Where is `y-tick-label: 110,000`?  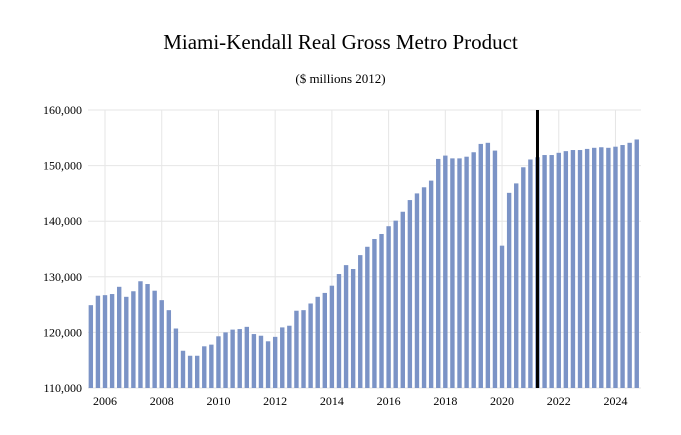
y-tick-label: 110,000 is located at coordinates (62, 388).